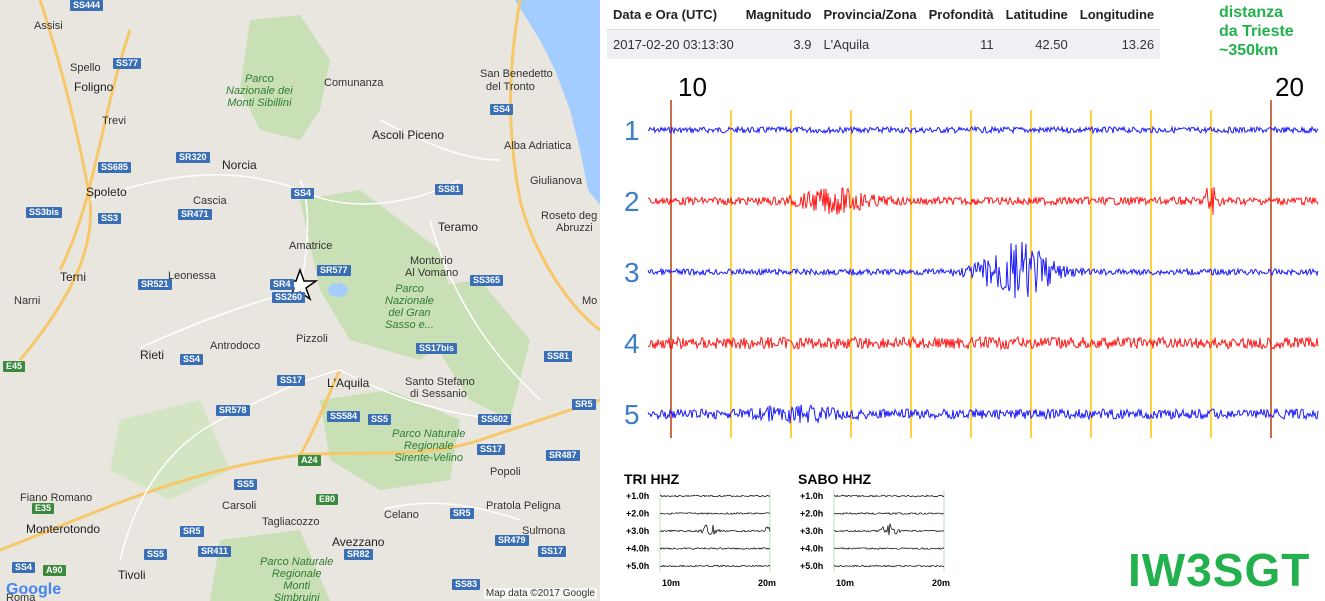  I want to click on callsign: IW3SGT, so click(1219, 570).